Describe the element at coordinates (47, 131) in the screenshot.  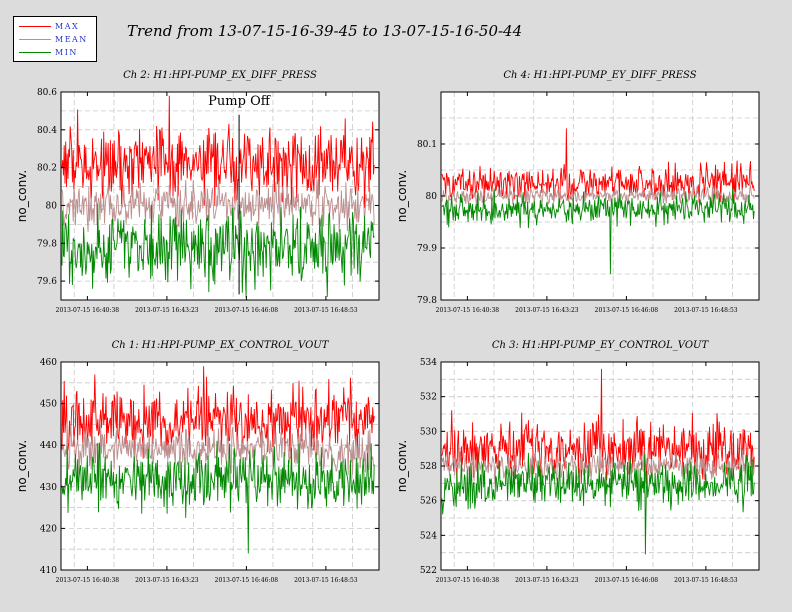
I see `y-tick-label: 80.4` at that location.